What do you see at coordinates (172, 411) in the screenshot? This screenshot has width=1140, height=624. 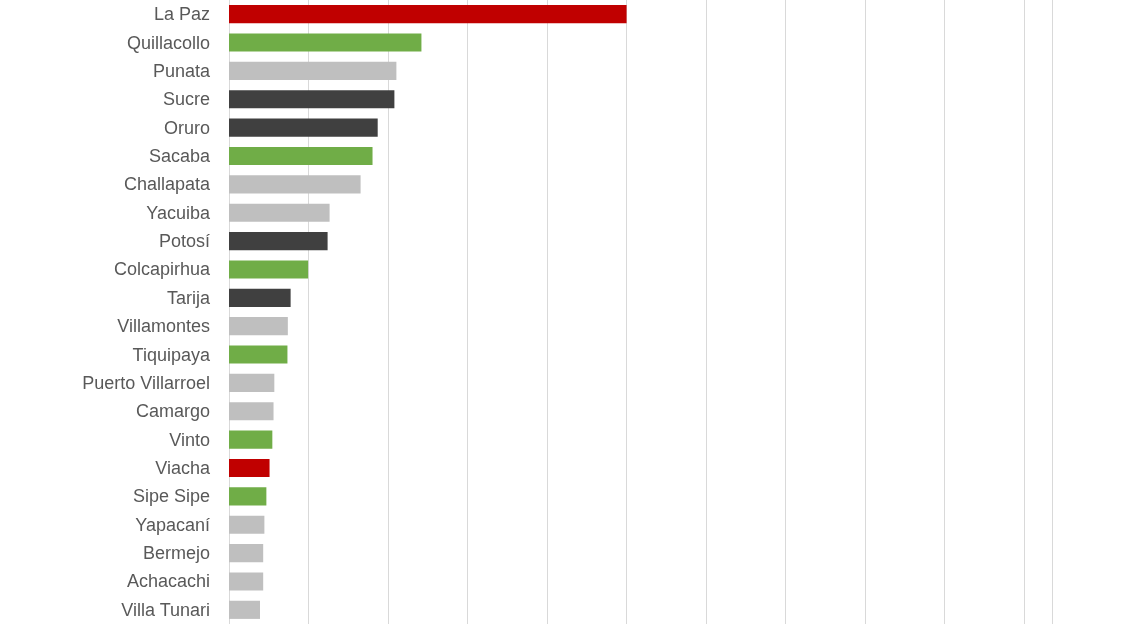 I see `y-tick-label: Camargo` at bounding box center [172, 411].